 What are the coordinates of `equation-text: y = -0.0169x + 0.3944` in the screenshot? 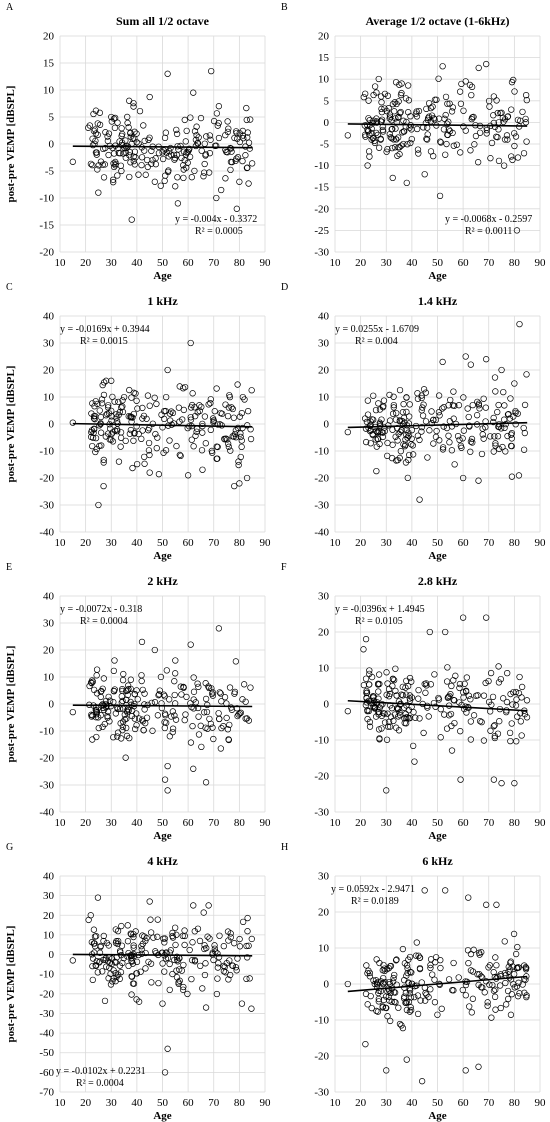 It's located at (105, 329).